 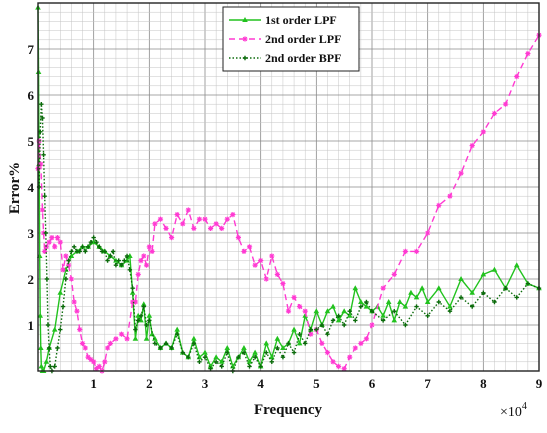 What do you see at coordinates (31, 233) in the screenshot?
I see `y-tick-label: 3` at bounding box center [31, 233].